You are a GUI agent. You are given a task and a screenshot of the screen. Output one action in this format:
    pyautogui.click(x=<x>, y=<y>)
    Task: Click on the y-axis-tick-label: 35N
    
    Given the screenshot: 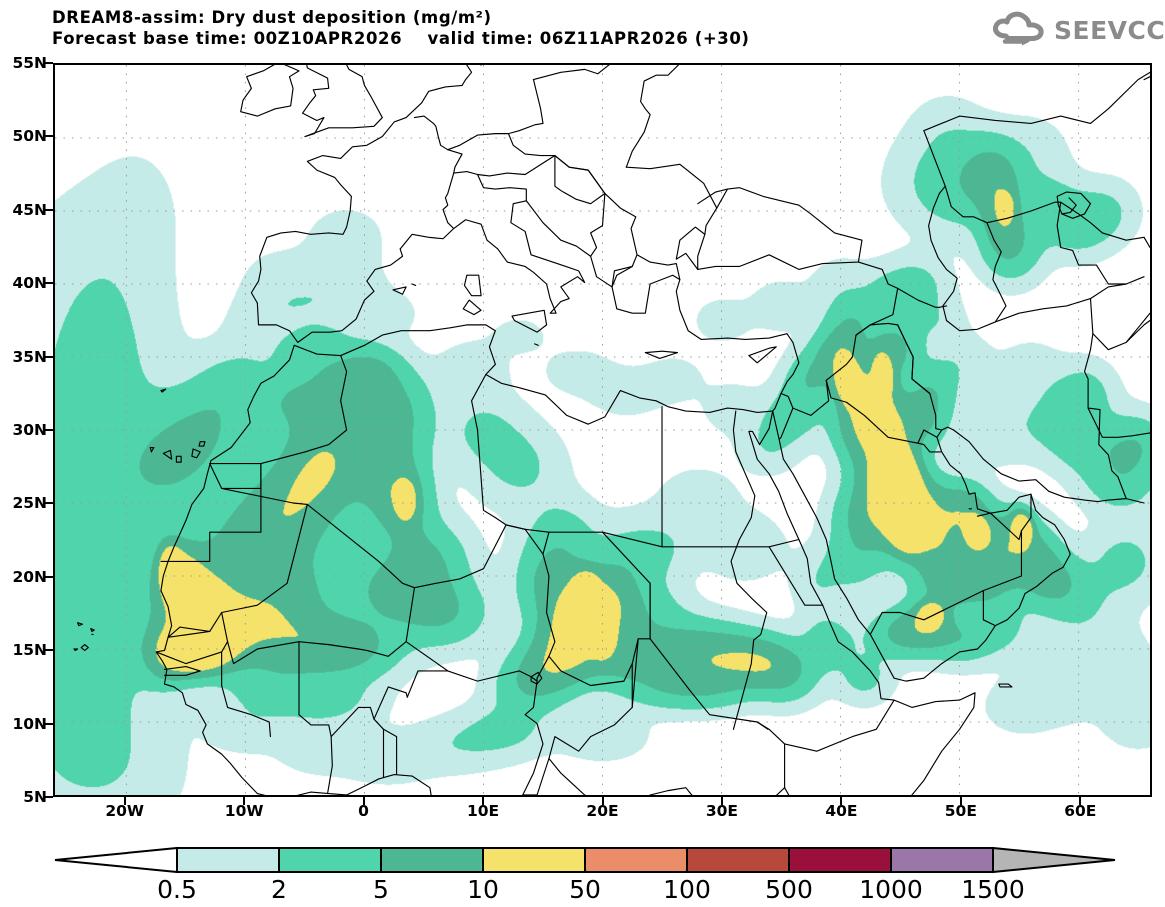 What is the action you would take?
    pyautogui.click(x=29, y=356)
    